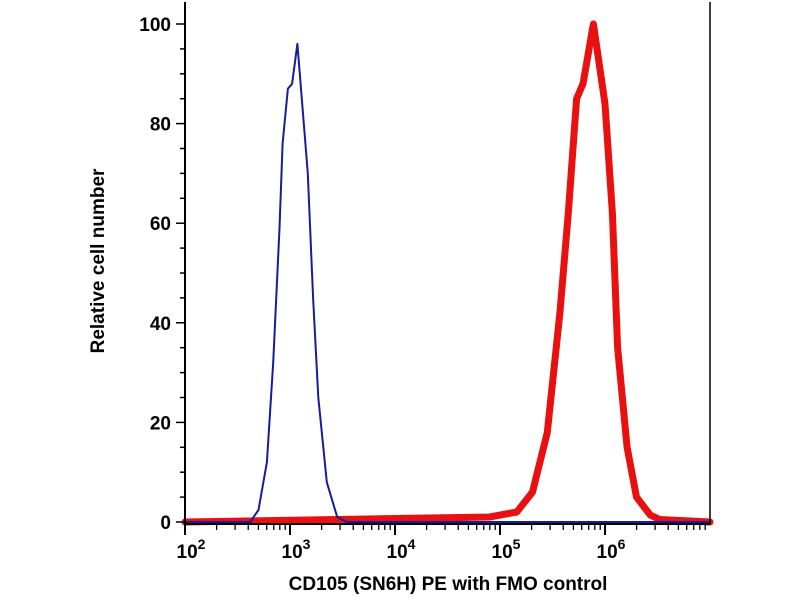  What do you see at coordinates (412, 544) in the screenshot?
I see `x-tick-exponent: 4` at bounding box center [412, 544].